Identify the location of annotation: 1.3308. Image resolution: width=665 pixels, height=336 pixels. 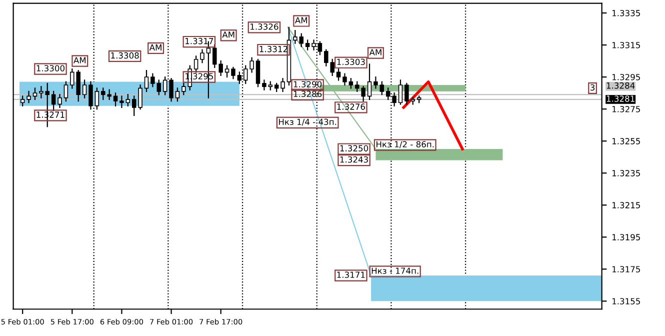
(125, 55).